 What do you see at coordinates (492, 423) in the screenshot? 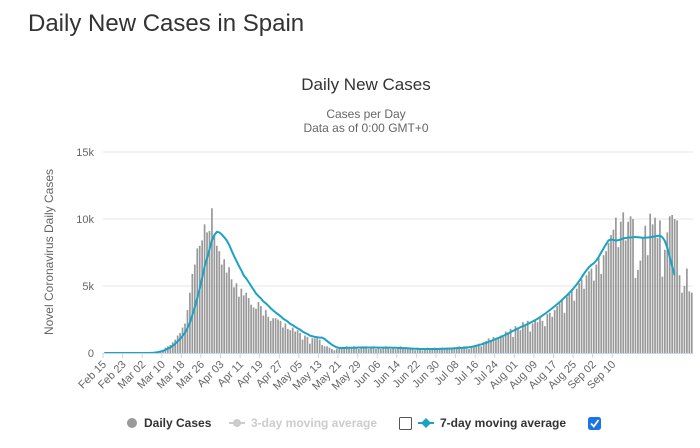
I see `legend-item-7day-average: 7-day moving average` at bounding box center [492, 423].